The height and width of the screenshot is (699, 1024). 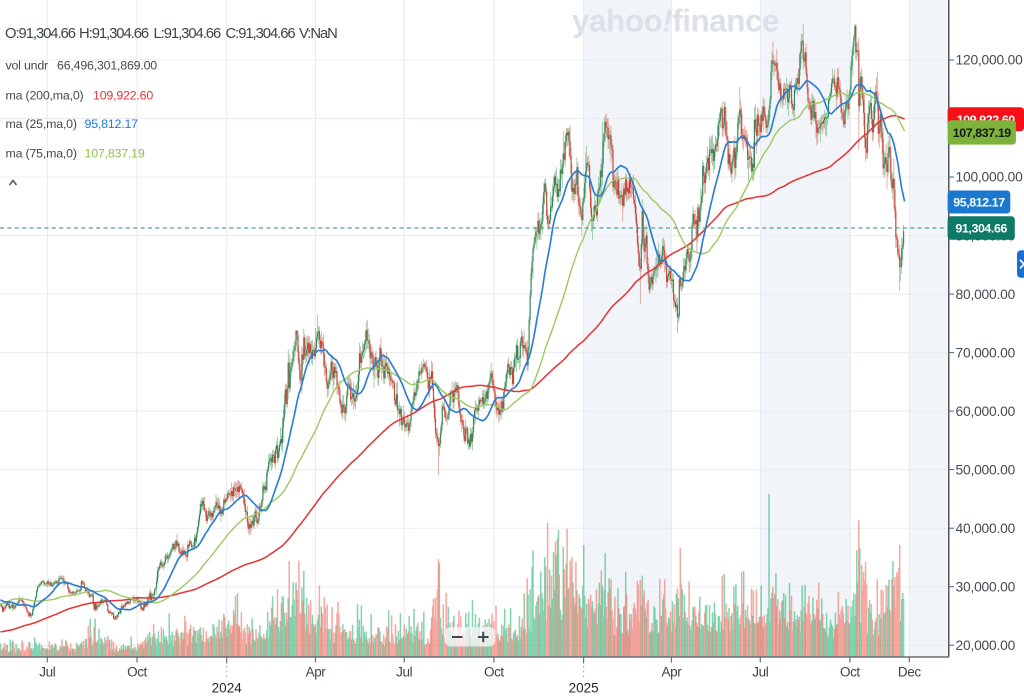 I want to click on svg-text:ma (200,ma,0)109,922.60: ma (200,ma,0) 109,922.60, so click(x=80, y=96).